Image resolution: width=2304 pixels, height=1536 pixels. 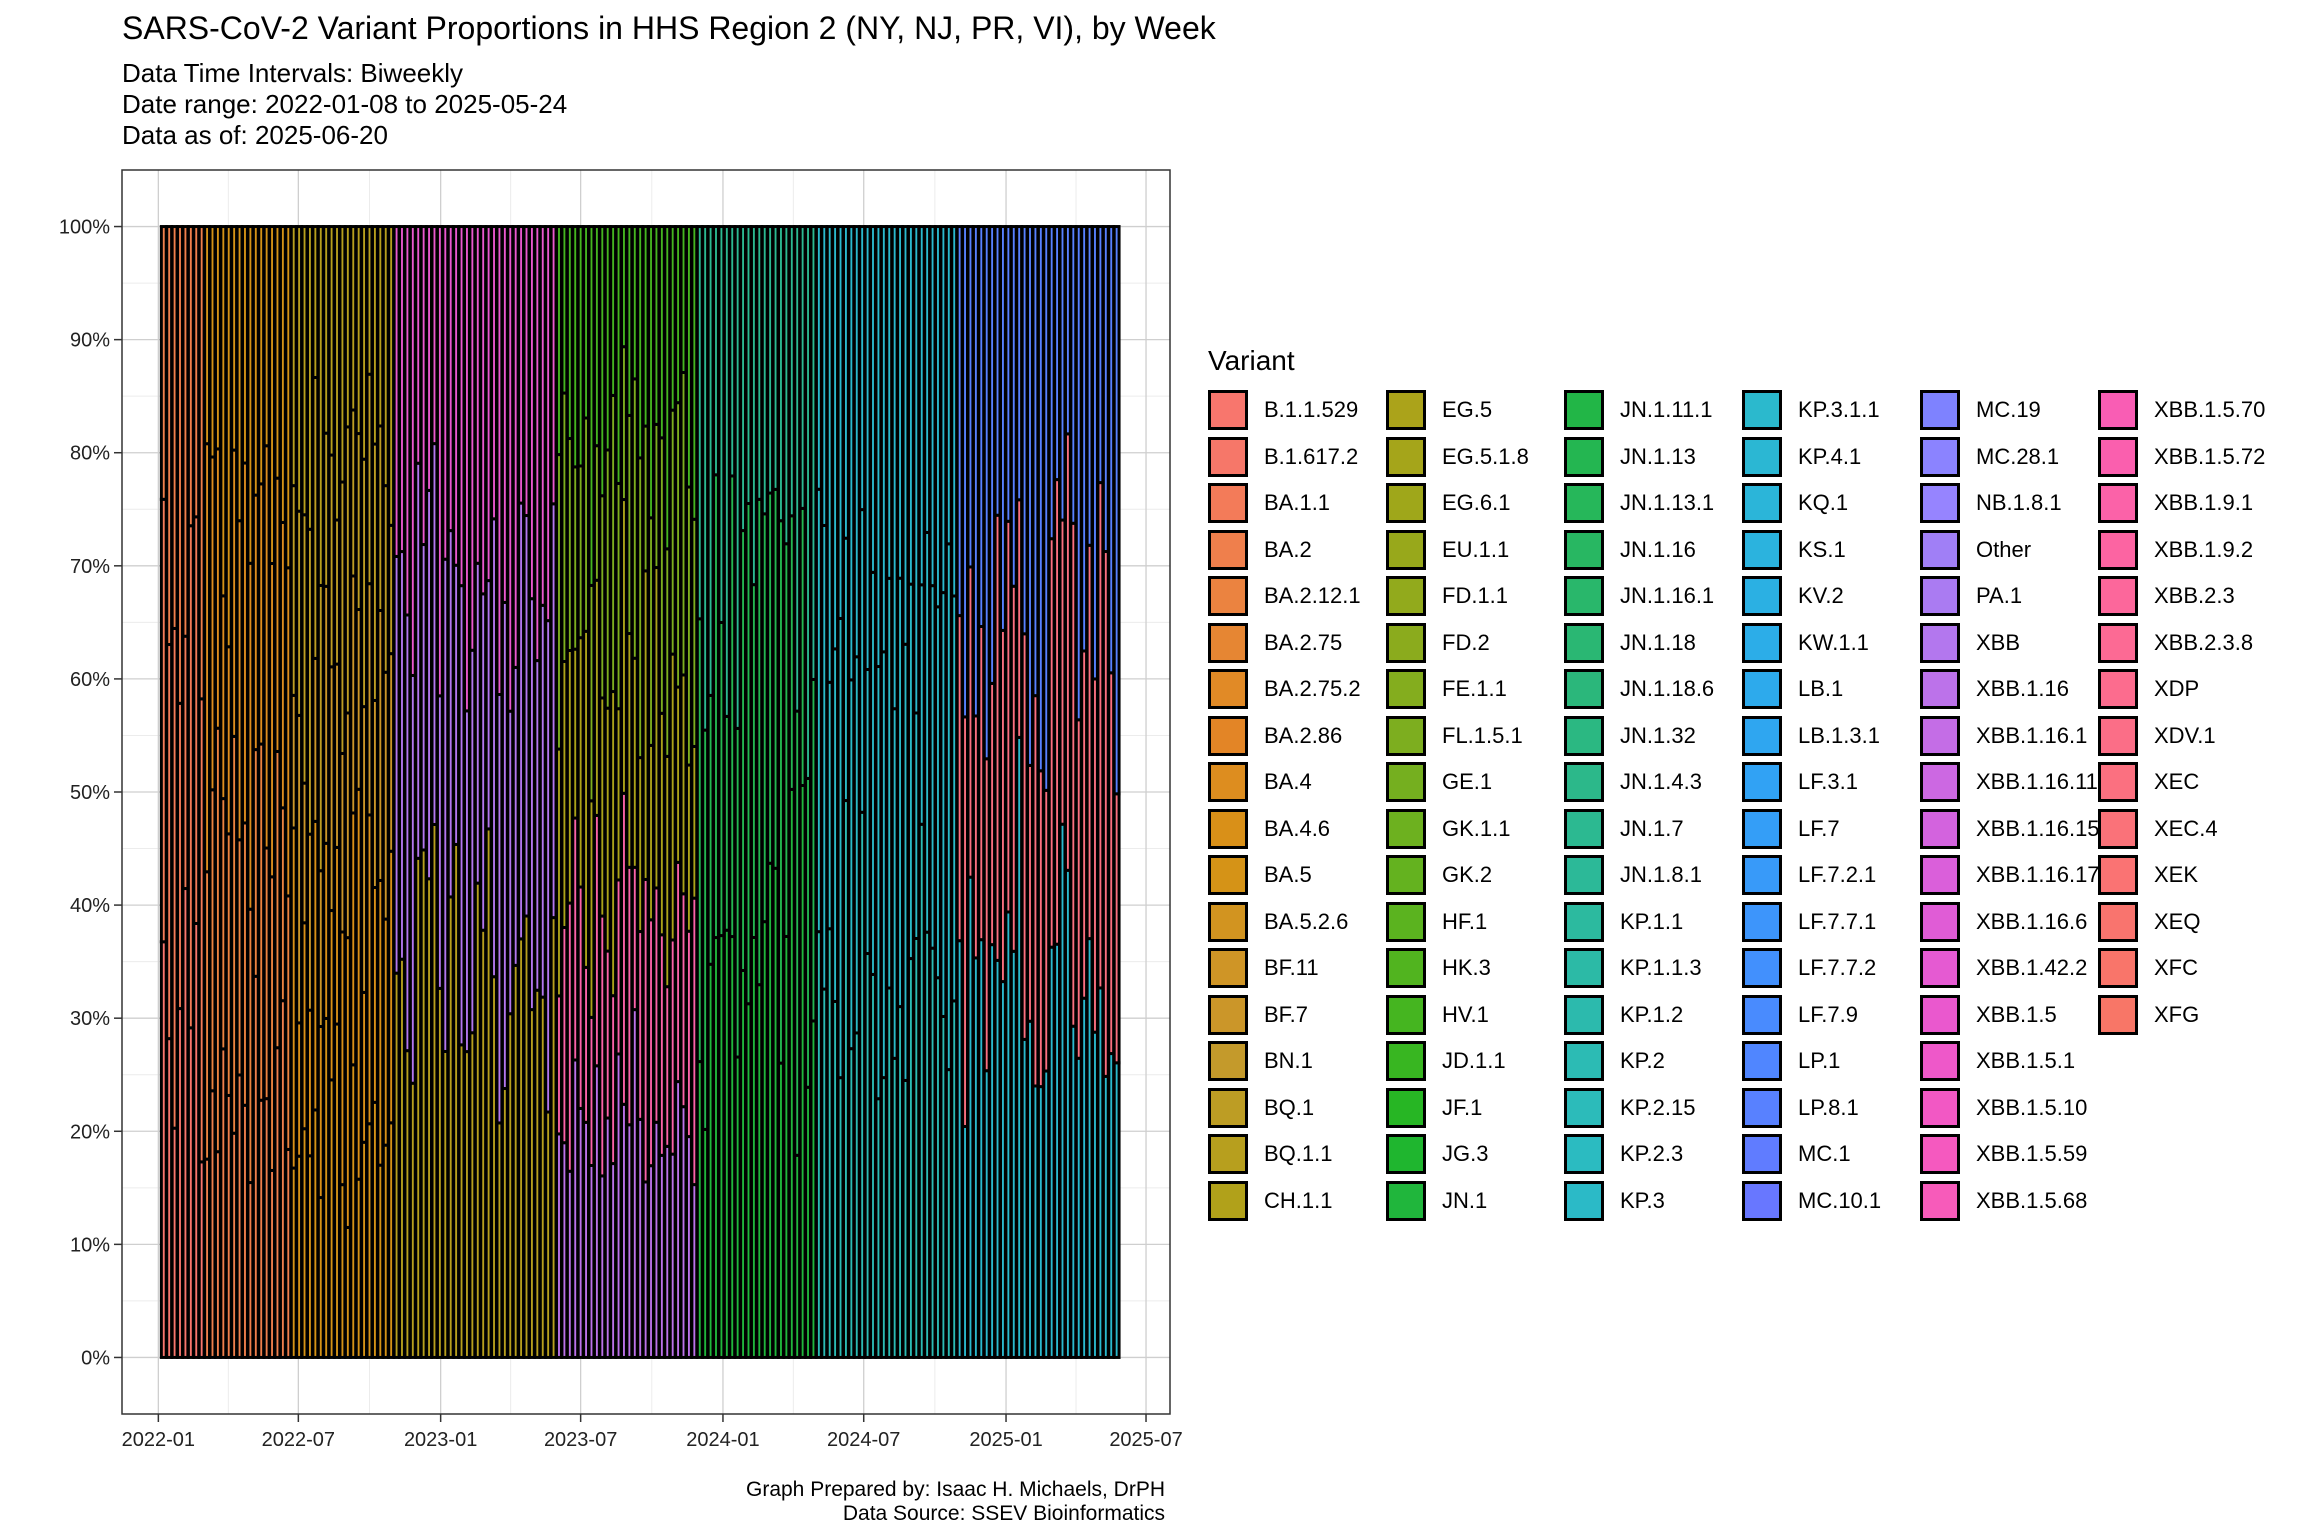 I want to click on legend-label: FE.1.1, so click(x=1474, y=688).